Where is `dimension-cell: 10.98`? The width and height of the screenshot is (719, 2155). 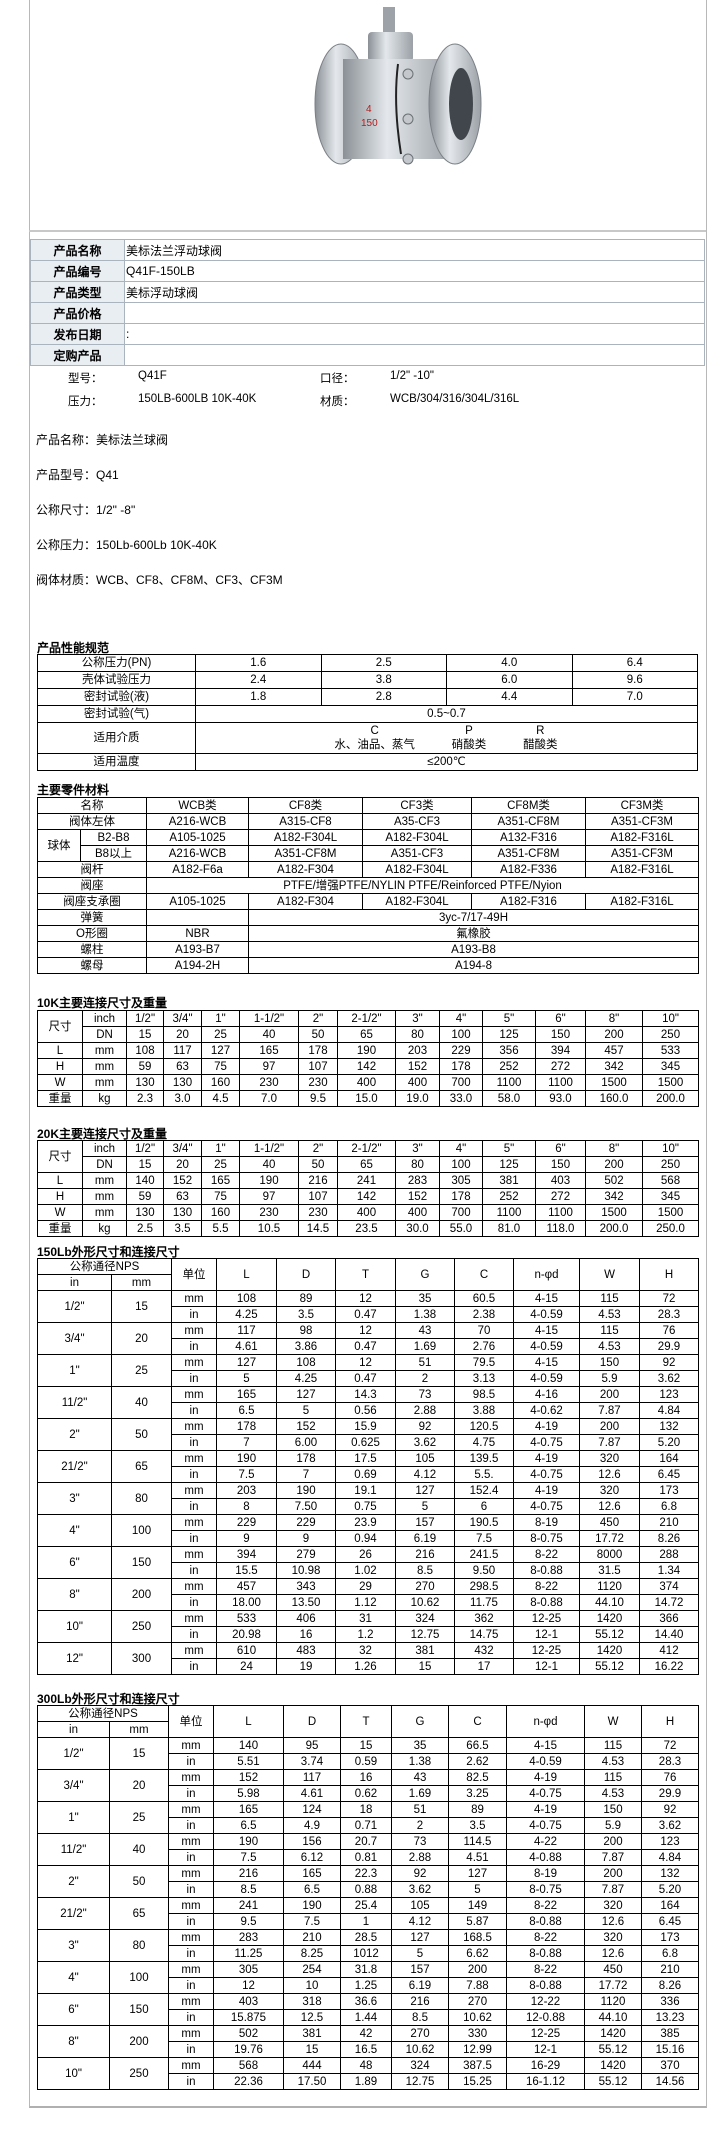 dimension-cell: 10.98 is located at coordinates (306, 1570).